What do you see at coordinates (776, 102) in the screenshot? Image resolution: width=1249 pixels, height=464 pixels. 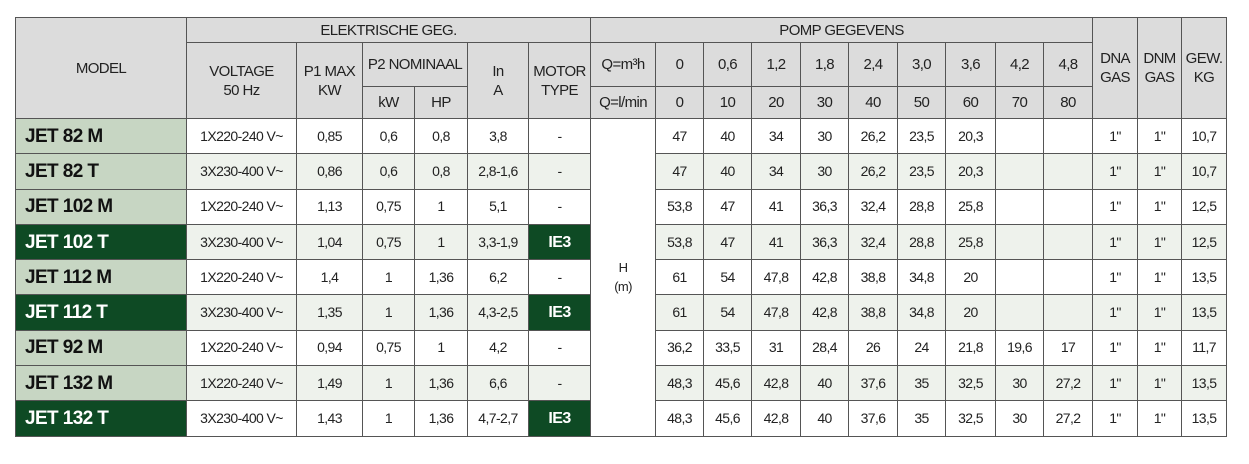 I see `flow-value: 20` at bounding box center [776, 102].